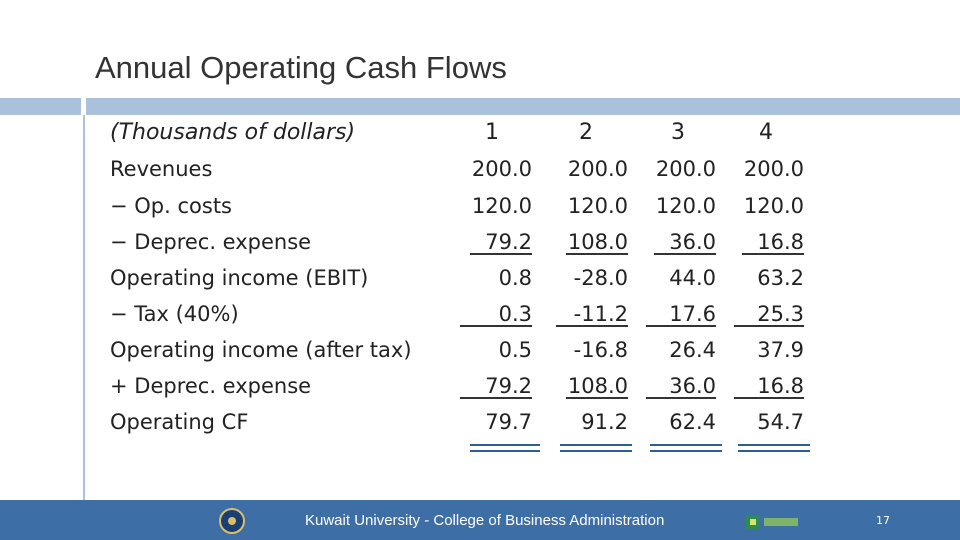 This screenshot has width=960, height=540. Describe the element at coordinates (515, 314) in the screenshot. I see `cell-tax-y1: 0.3` at that location.